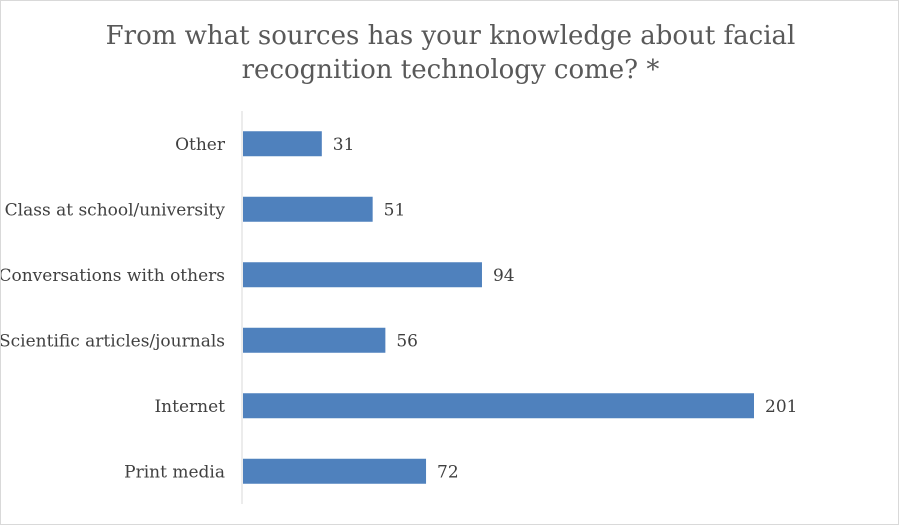 This screenshot has width=899, height=525. What do you see at coordinates (200, 145) in the screenshot?
I see `category-label-0: Other` at bounding box center [200, 145].